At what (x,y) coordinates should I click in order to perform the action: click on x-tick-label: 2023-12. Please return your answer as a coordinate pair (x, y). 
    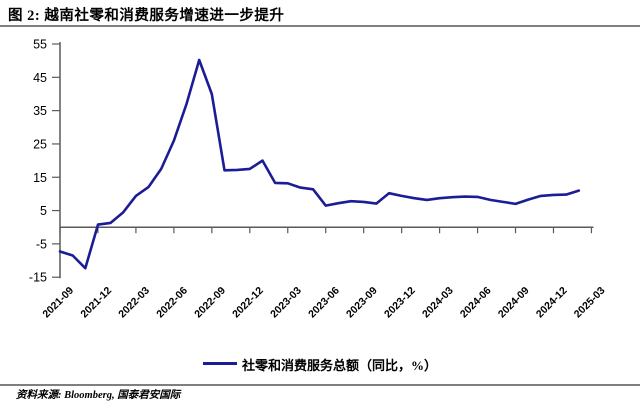
    Looking at the image, I should click on (400, 303).